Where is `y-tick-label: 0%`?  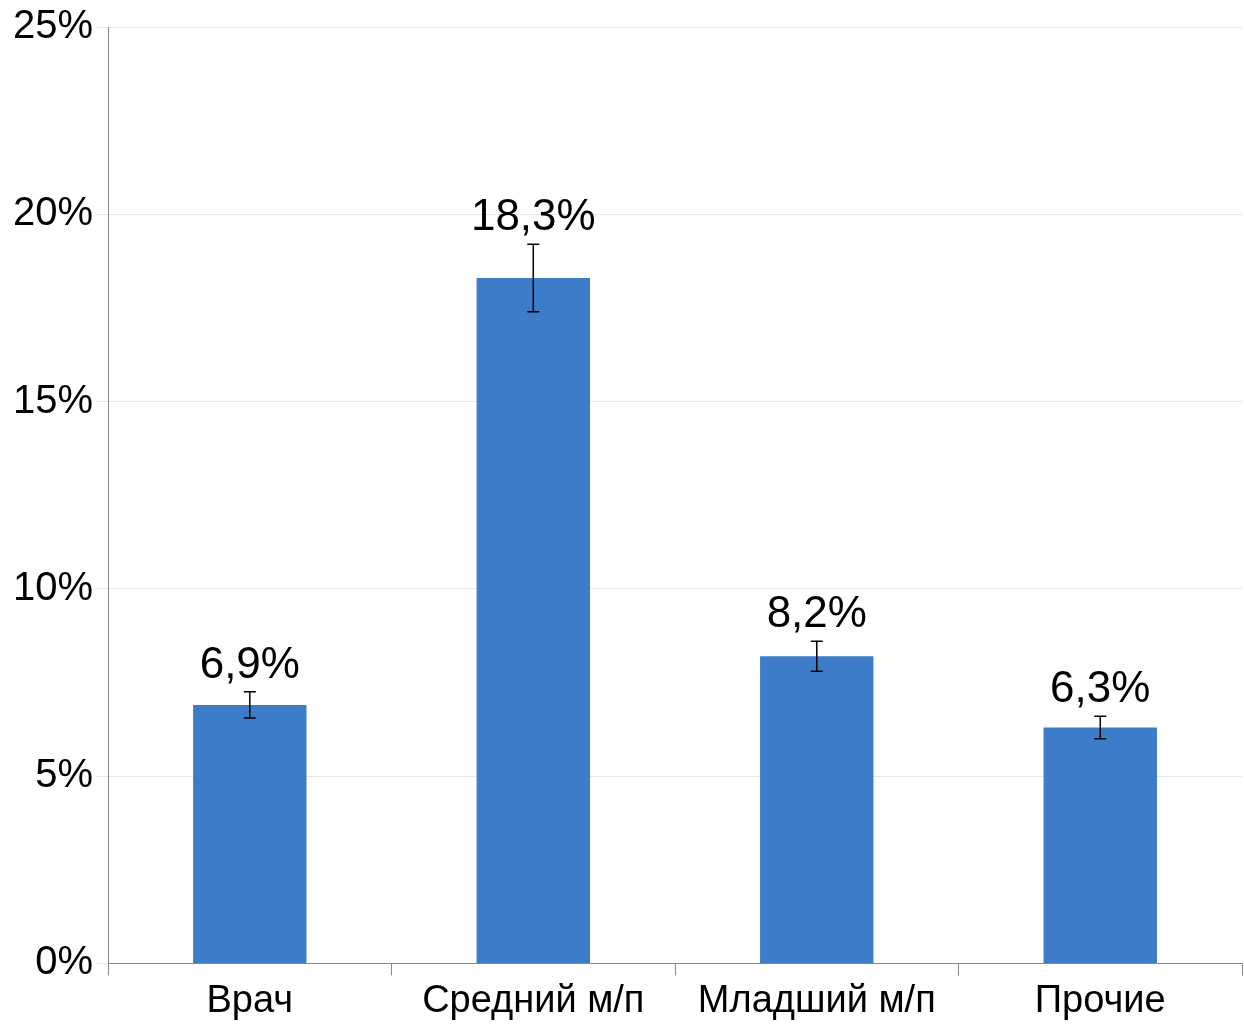 y-tick-label: 0% is located at coordinates (64, 960).